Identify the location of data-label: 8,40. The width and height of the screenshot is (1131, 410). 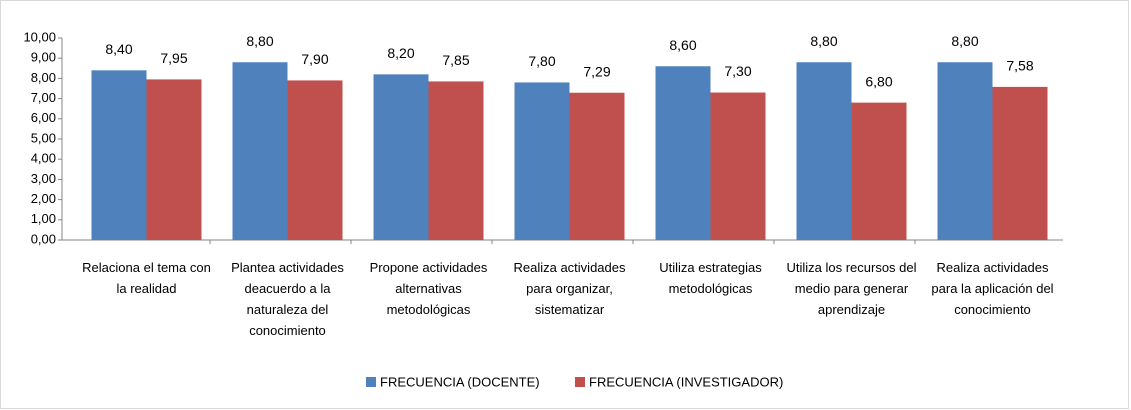
(118, 49).